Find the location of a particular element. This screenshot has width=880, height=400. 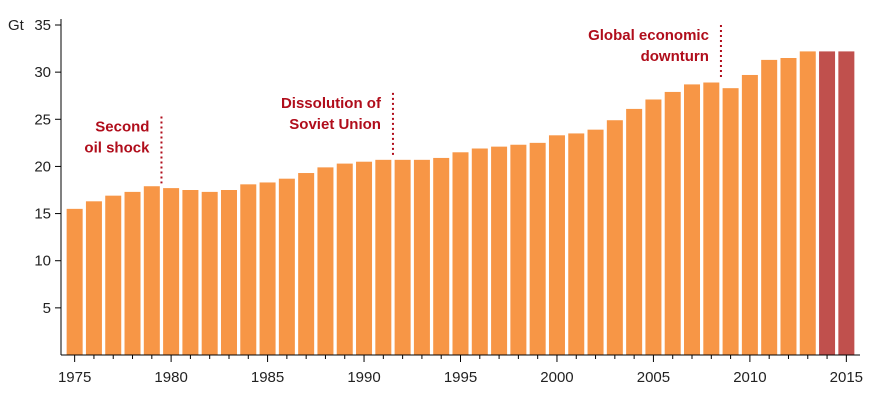

x-tick-label-2005: 2005 is located at coordinates (653, 377).